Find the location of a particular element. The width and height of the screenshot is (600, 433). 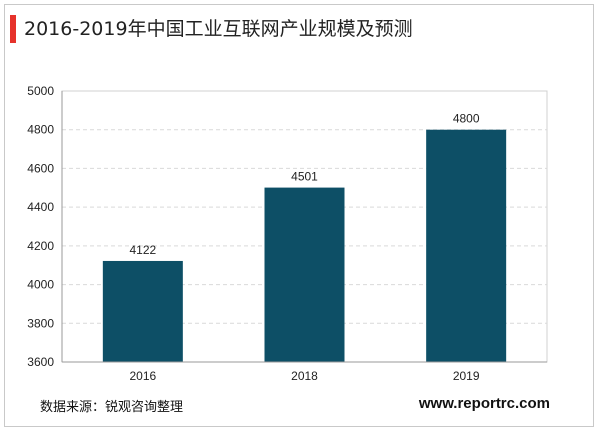

y-tick-label: 3600 is located at coordinates (40, 362).